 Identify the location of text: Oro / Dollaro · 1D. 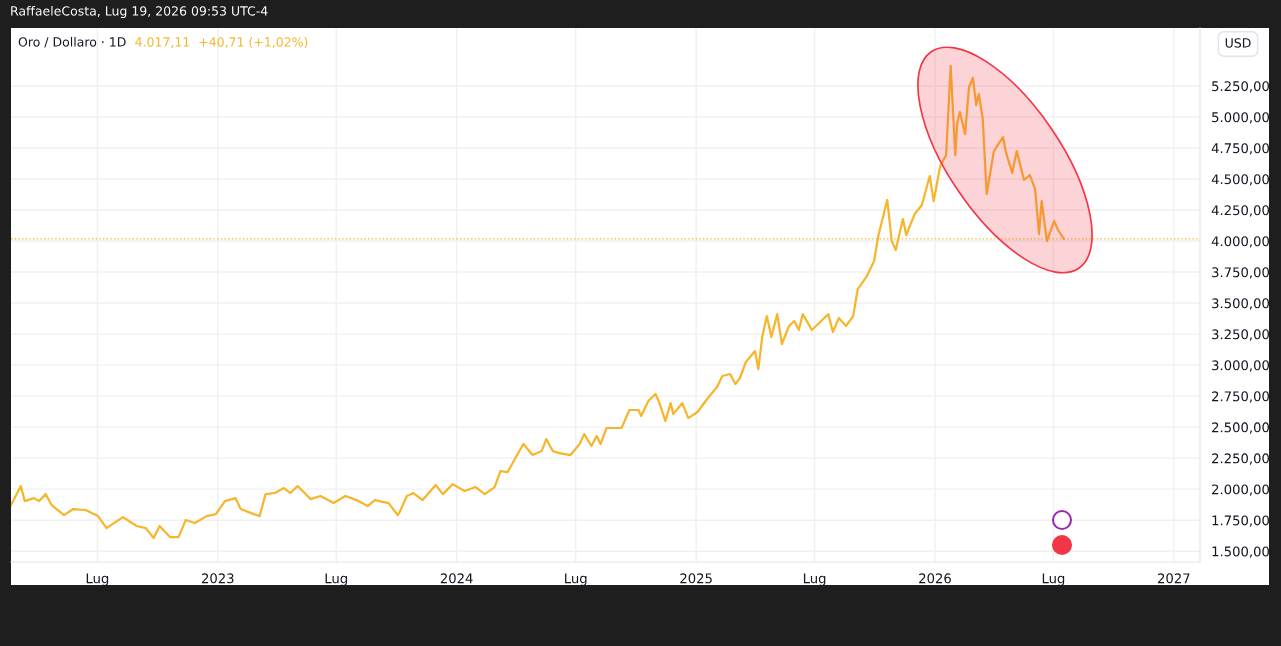
(72, 42).